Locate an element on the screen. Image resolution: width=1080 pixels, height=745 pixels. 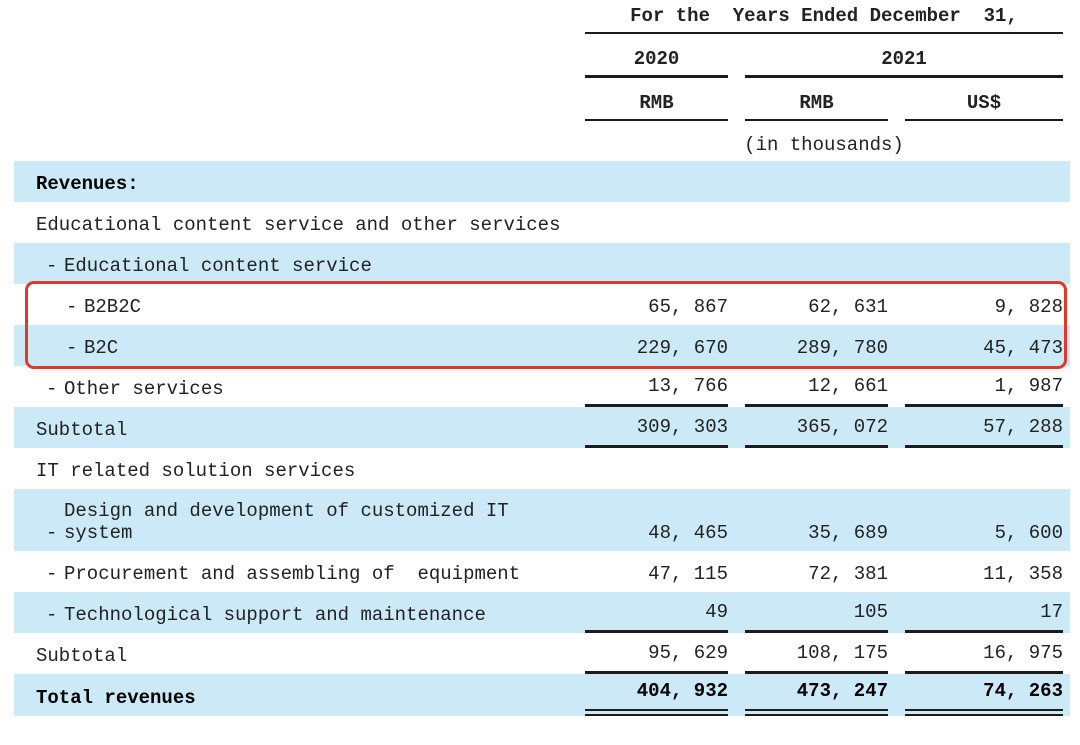
units-note-row: (in thousands) is located at coordinates (542, 141).